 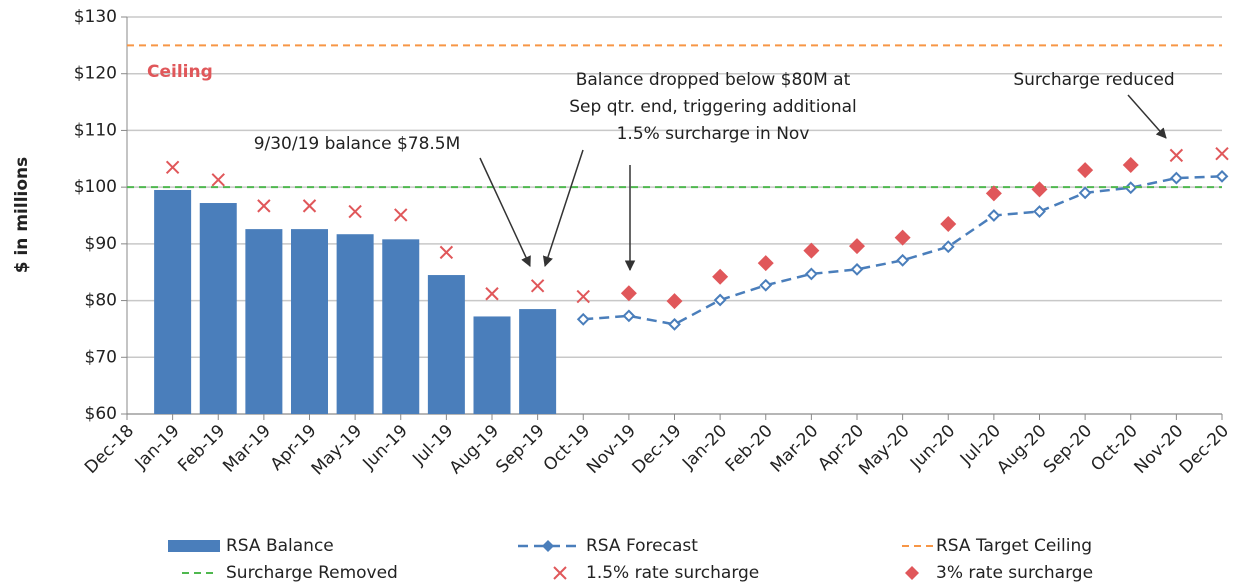 I want to click on x-tick-label: Aug-20, so click(x=1021, y=449).